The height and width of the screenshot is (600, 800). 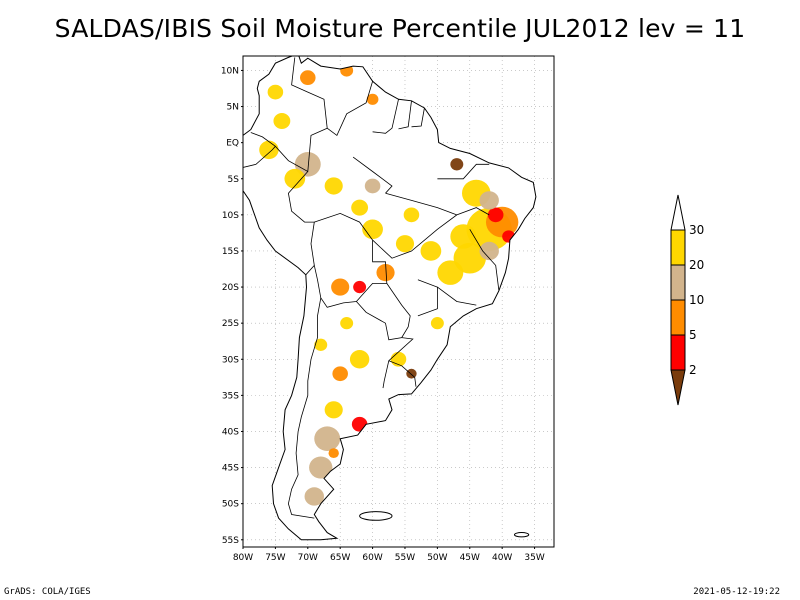 I want to click on lat-tick-label: 35S, so click(x=230, y=396).